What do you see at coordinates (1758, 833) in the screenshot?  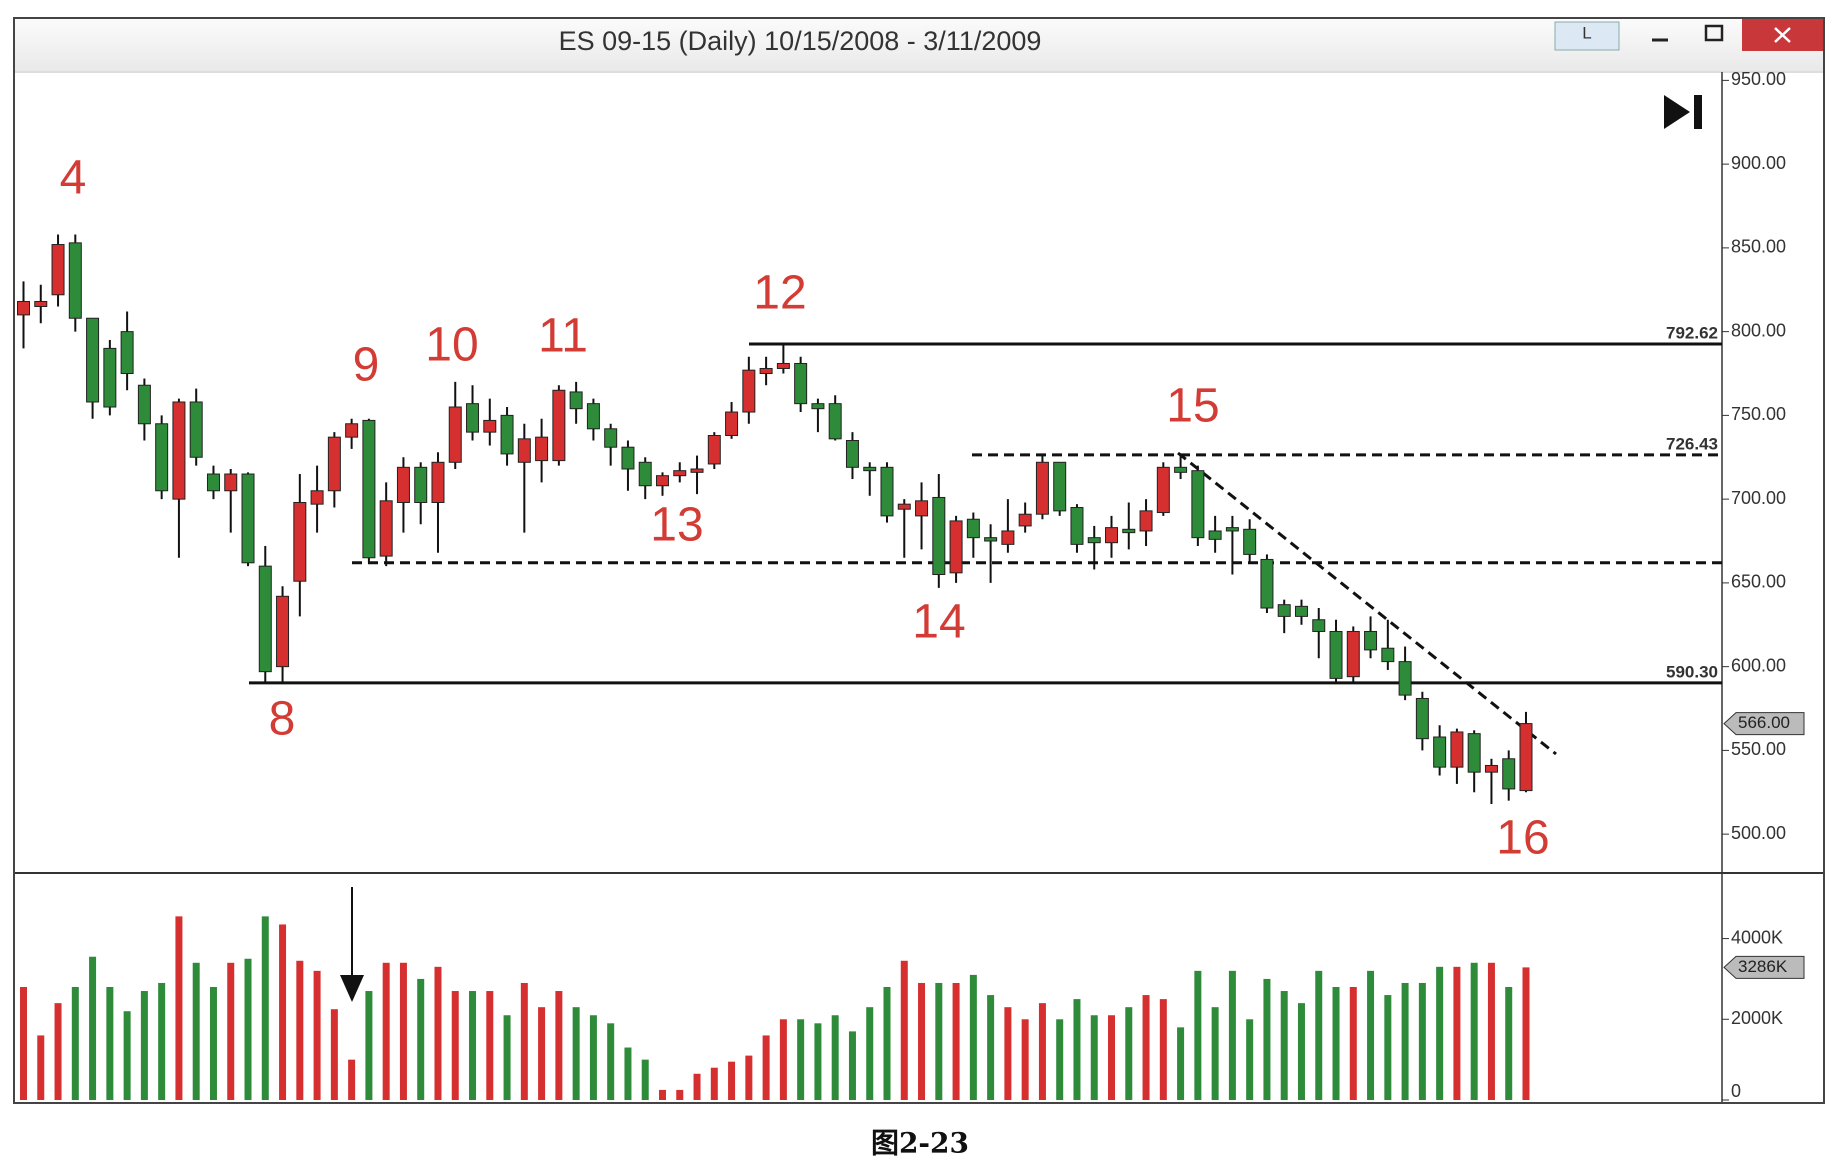 I see `y-tick-label: 500.00` at bounding box center [1758, 833].